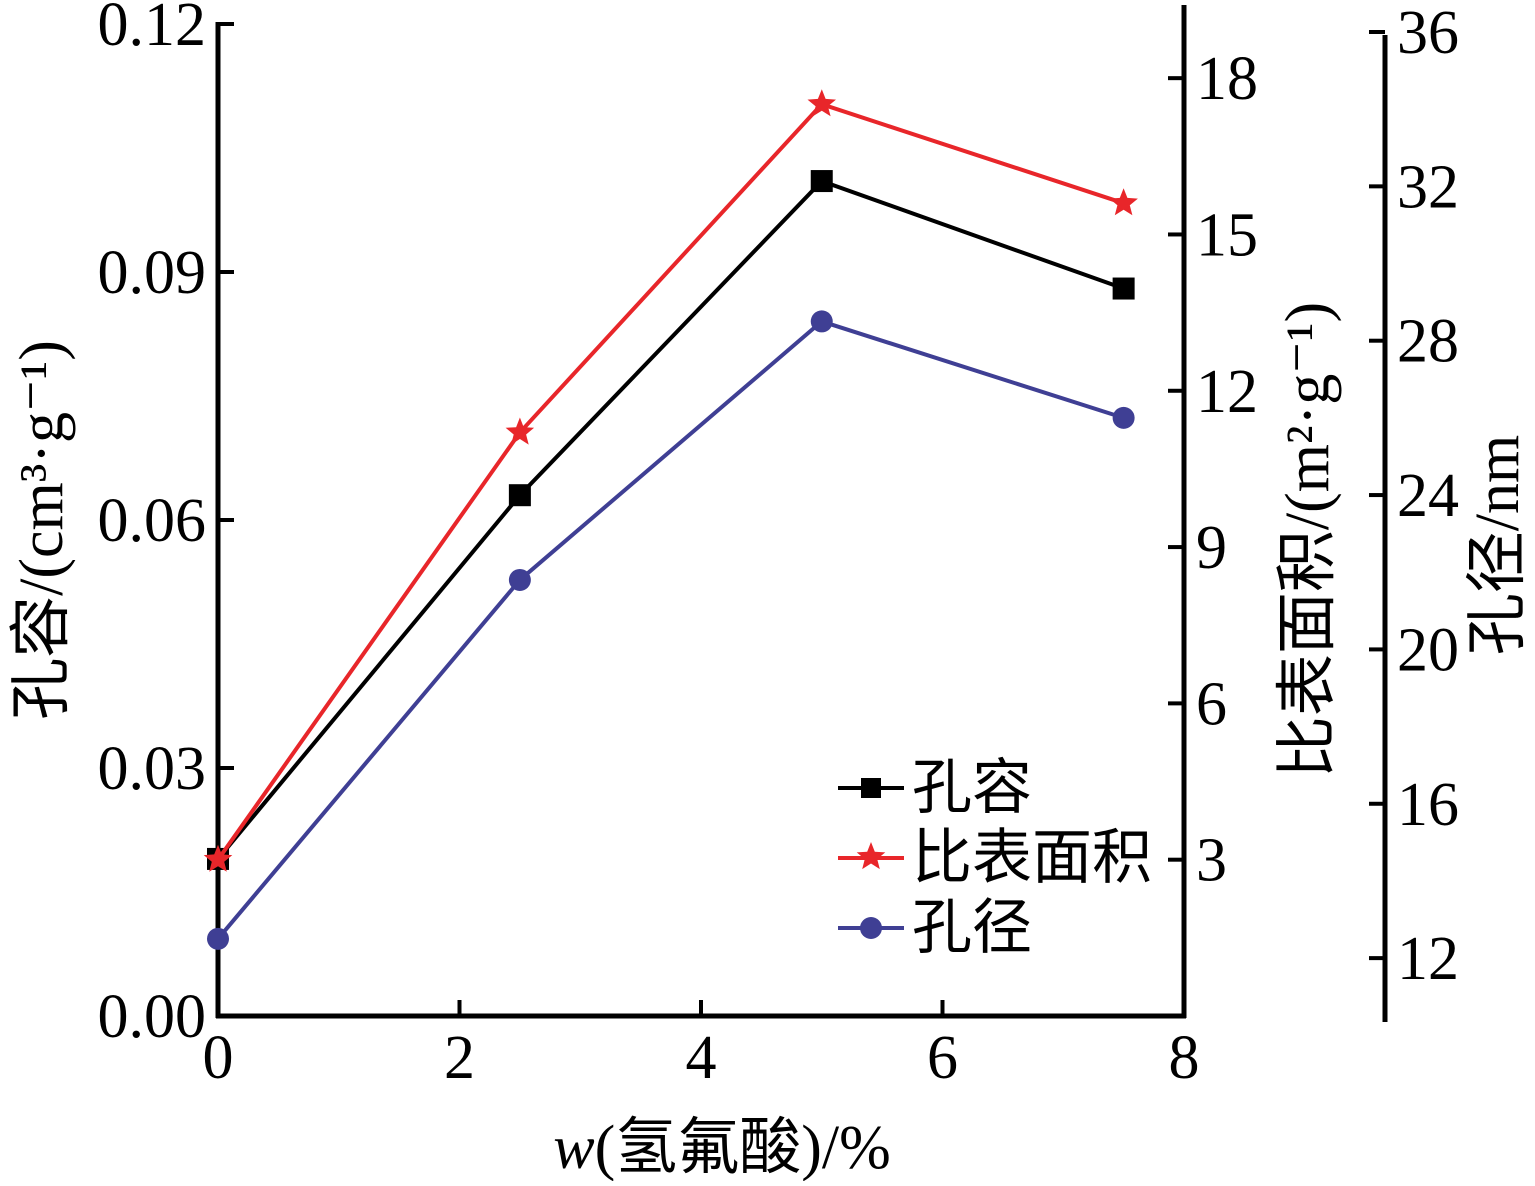  Describe the element at coordinates (42, 530) in the screenshot. I see `y1-axis-title: 孔容/(cm³·g⁻¹)` at that location.